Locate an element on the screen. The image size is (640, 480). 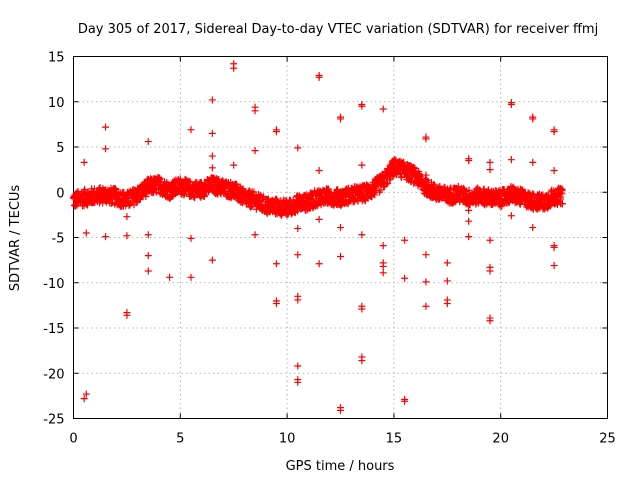
x-tick-label: 0 is located at coordinates (73, 439).